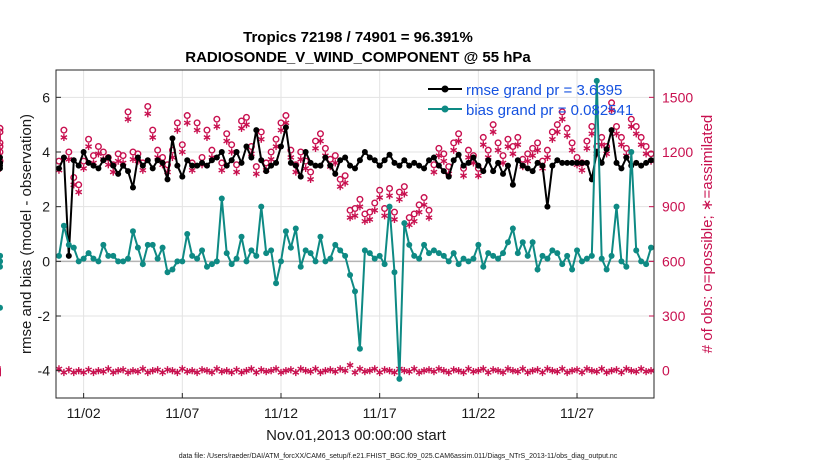 This screenshot has height=470, width=830. Describe the element at coordinates (478, 413) in the screenshot. I see `x-tick-label: 11/22` at that location.